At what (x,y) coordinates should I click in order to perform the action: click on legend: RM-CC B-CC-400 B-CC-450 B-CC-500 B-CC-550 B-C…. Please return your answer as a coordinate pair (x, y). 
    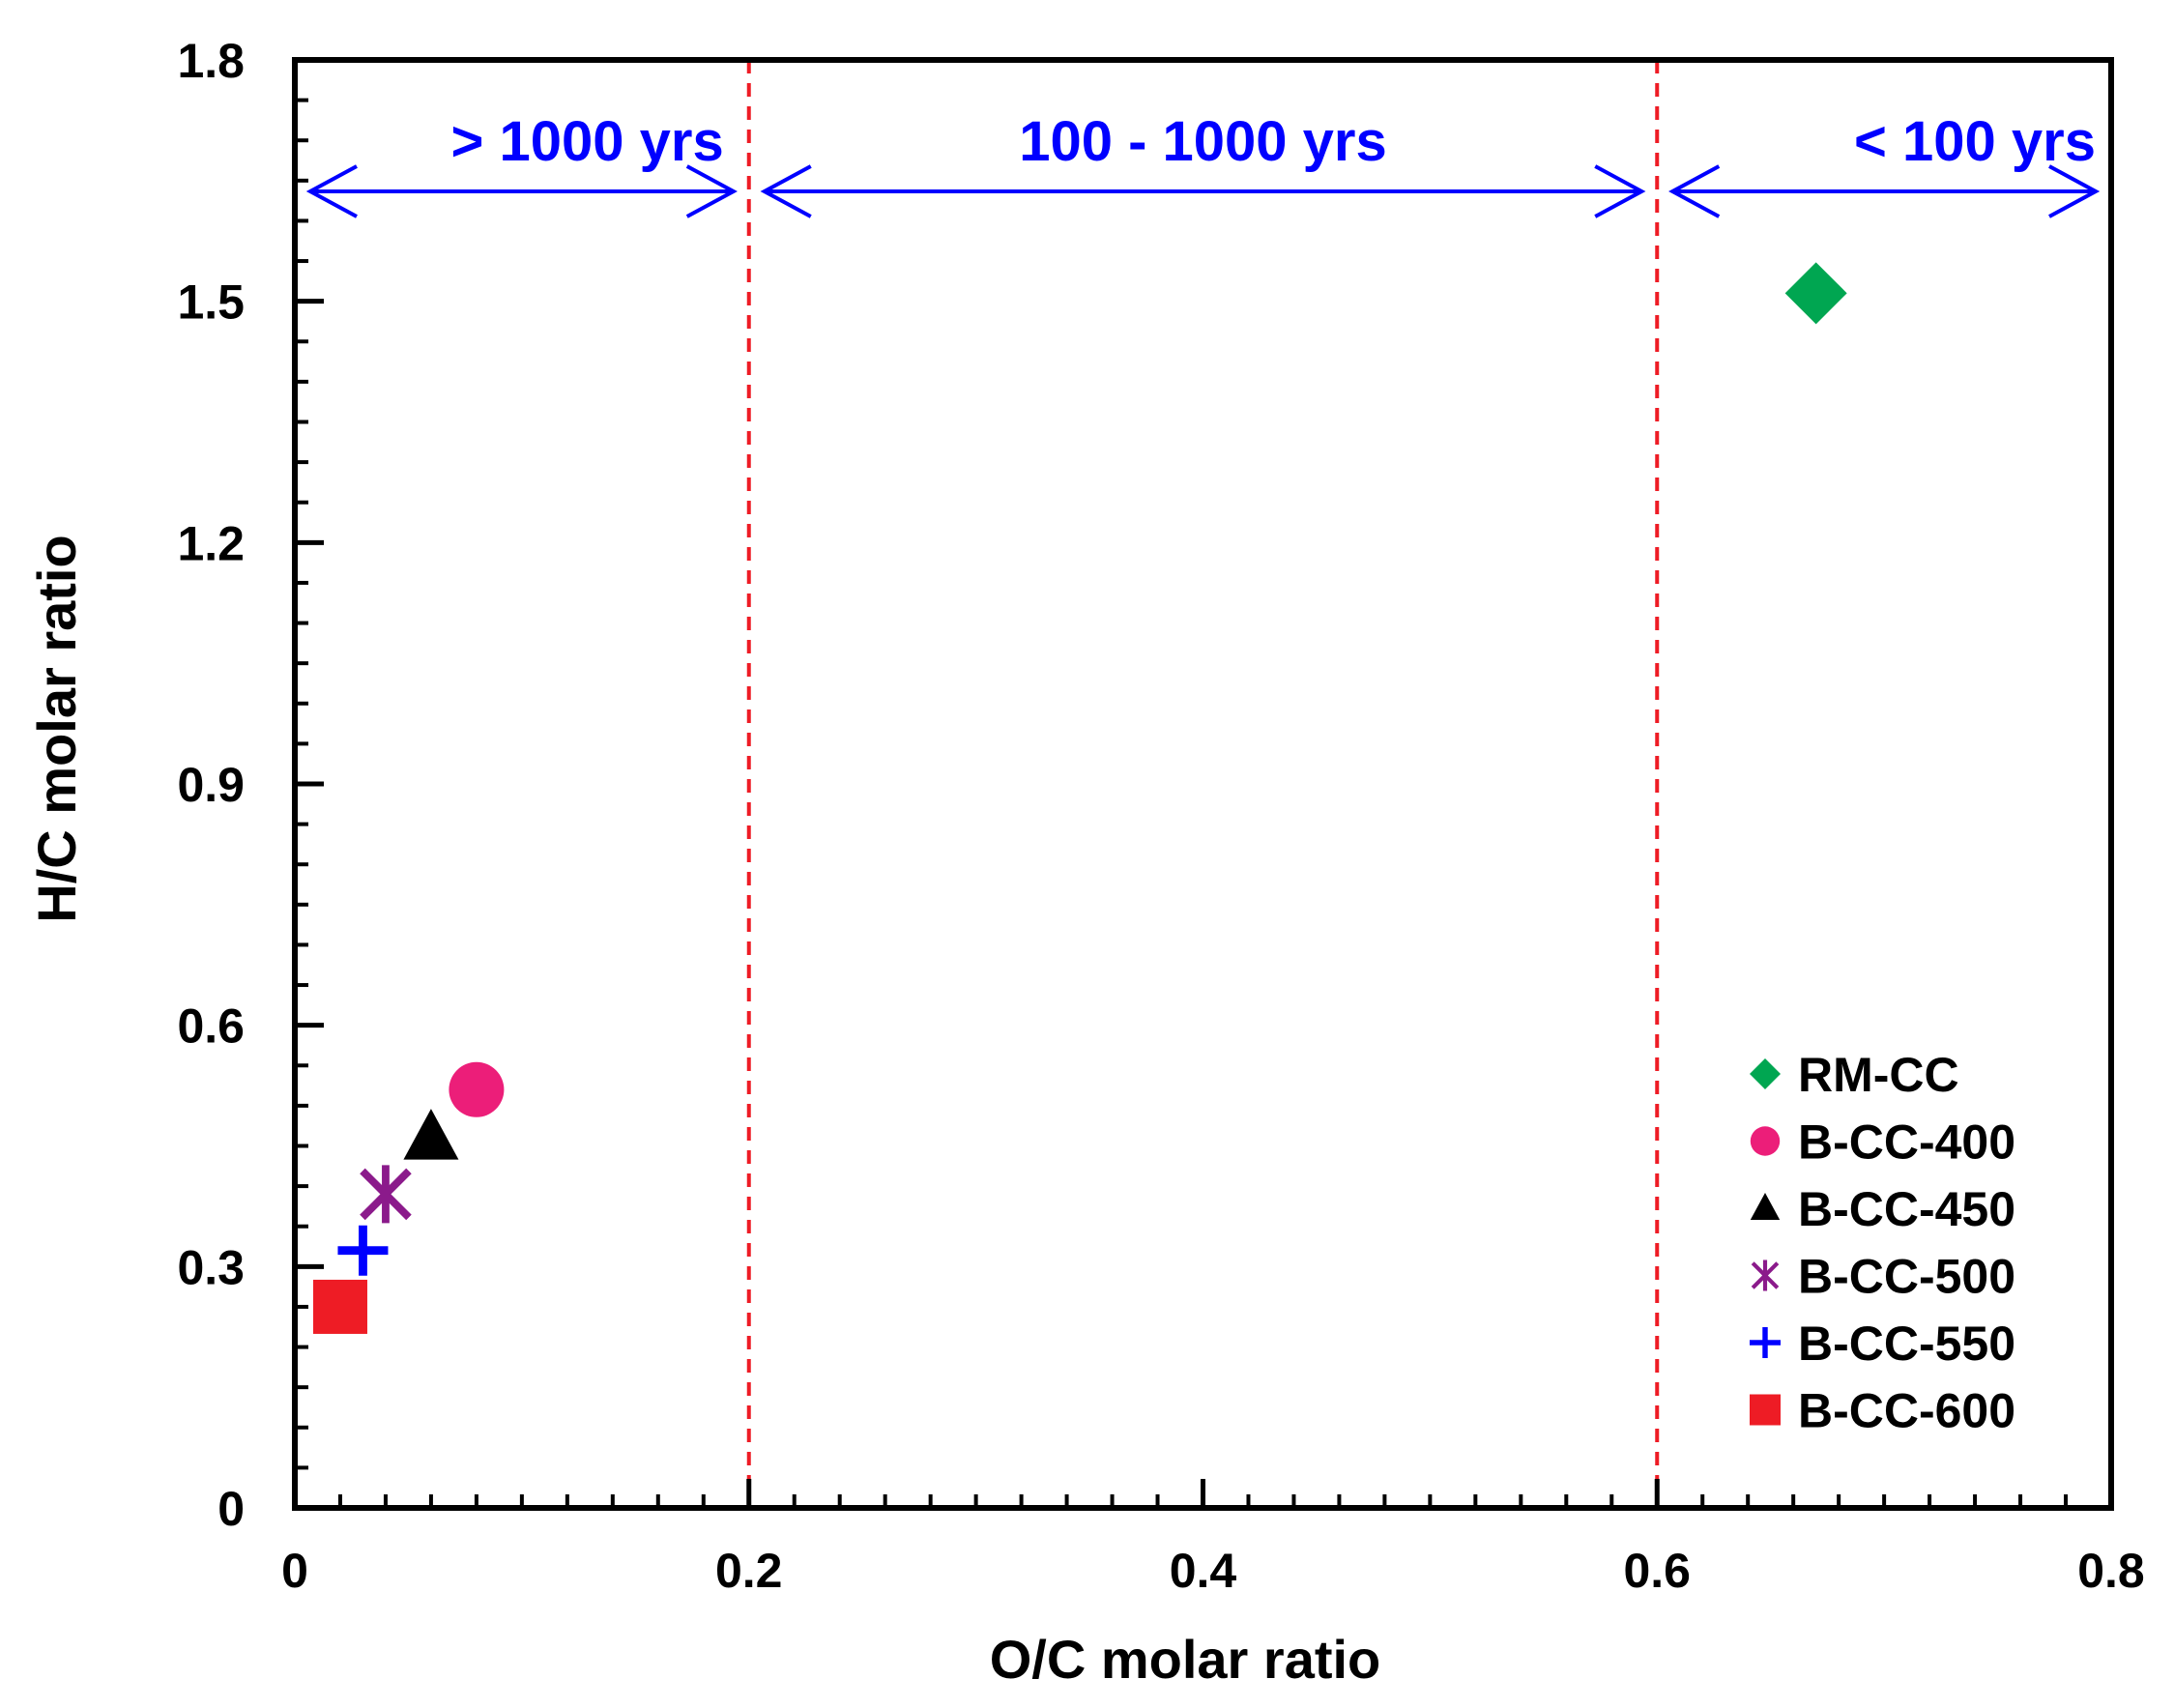
    Looking at the image, I should click on (1882, 1243).